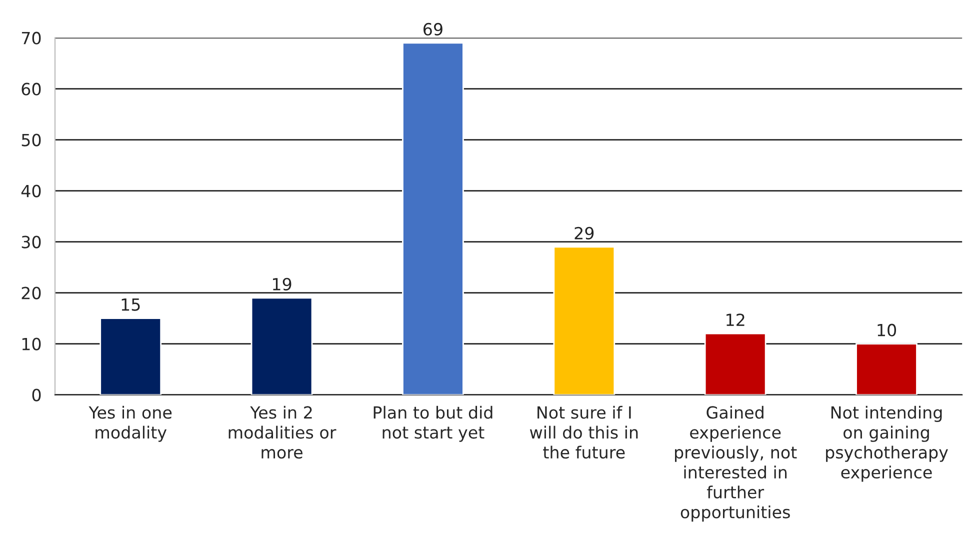  What do you see at coordinates (584, 432) in the screenshot?
I see `x-tick-label: Not sure if I will do this in the future` at bounding box center [584, 432].